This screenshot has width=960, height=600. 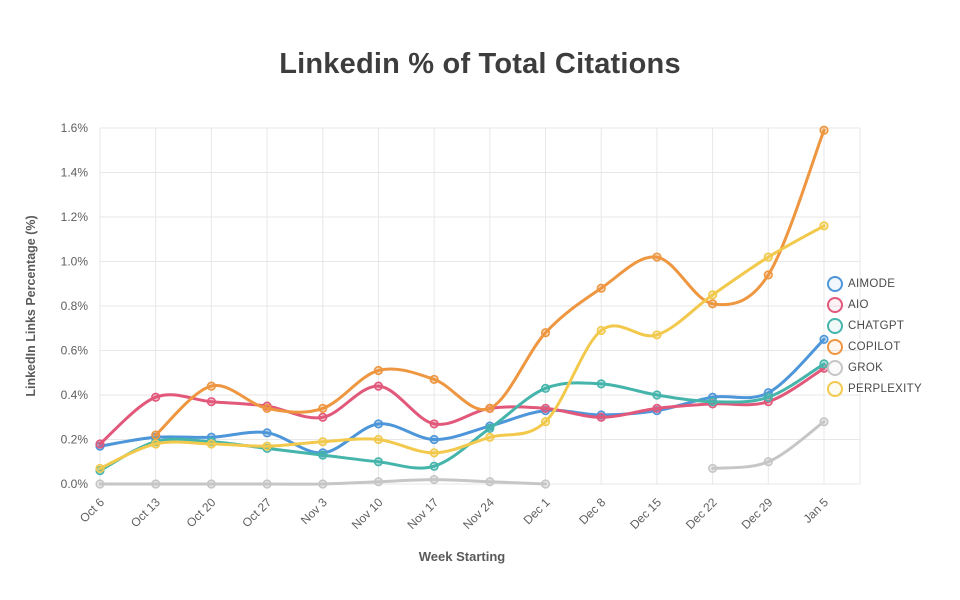 What do you see at coordinates (92, 510) in the screenshot?
I see `x-tick-label: Oct 6` at bounding box center [92, 510].